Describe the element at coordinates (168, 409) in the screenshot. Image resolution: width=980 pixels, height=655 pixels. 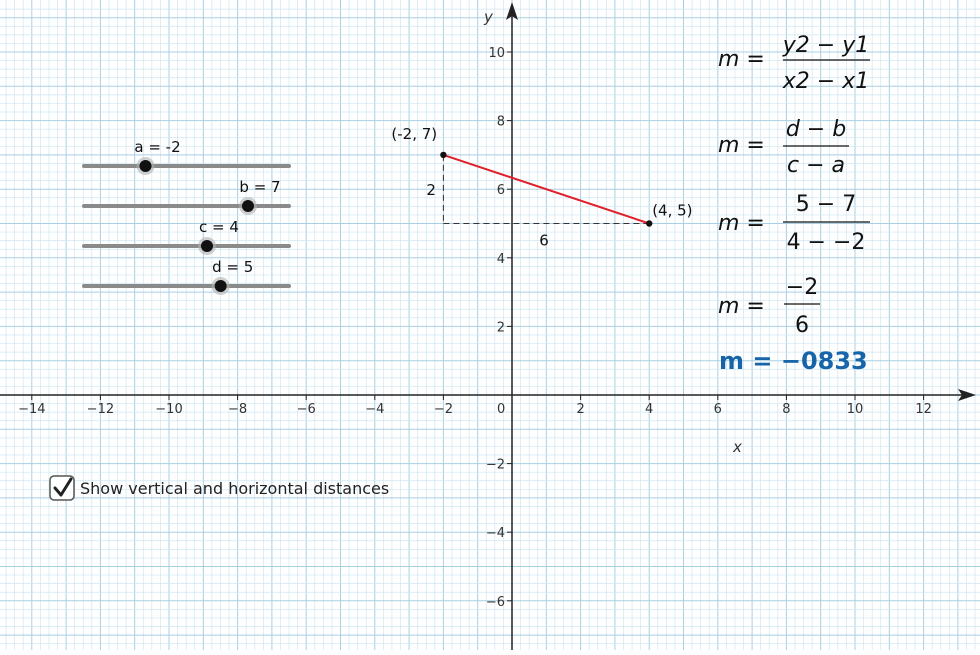
I see `x-tick-label: −10` at that location.